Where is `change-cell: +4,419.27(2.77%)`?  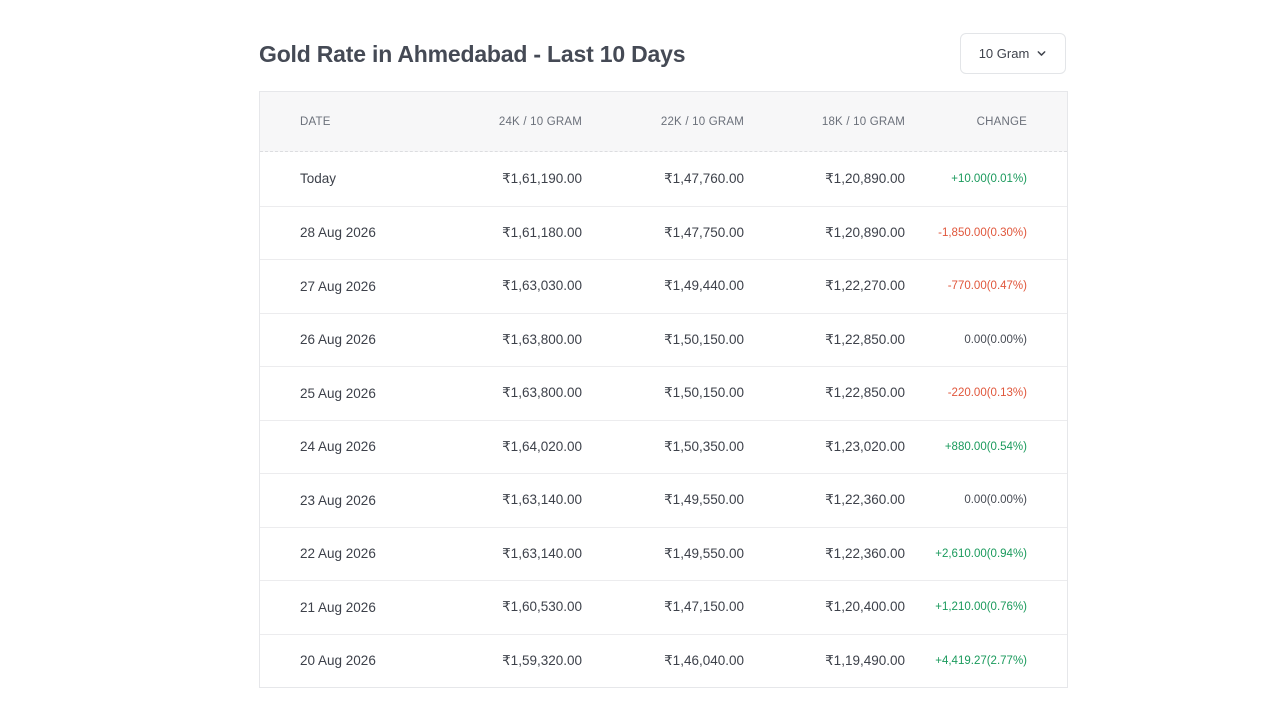
change-cell: +4,419.27(2.77%) is located at coordinates (981, 660).